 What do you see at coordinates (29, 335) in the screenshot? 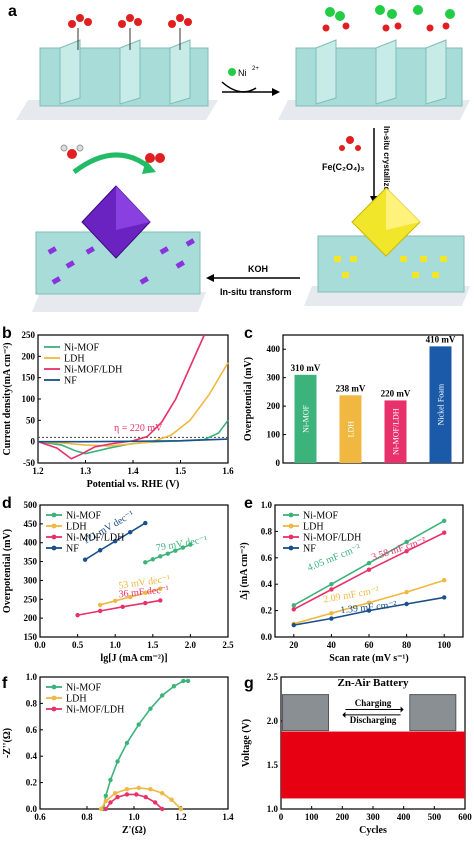
I see `y-tick-label: 250` at bounding box center [29, 335].